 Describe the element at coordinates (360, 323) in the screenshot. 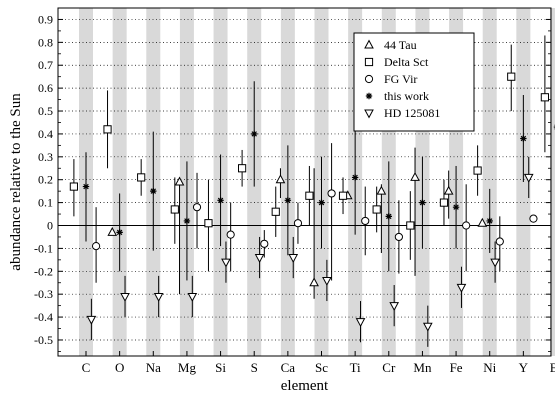

I see `point-hd-125081-ti` at that location.